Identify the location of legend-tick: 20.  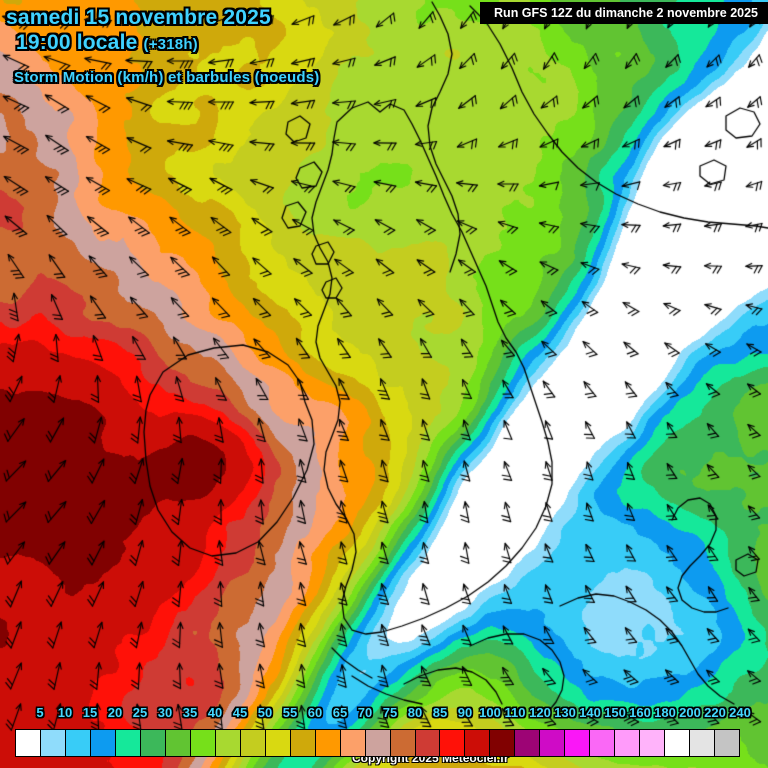
(115, 712).